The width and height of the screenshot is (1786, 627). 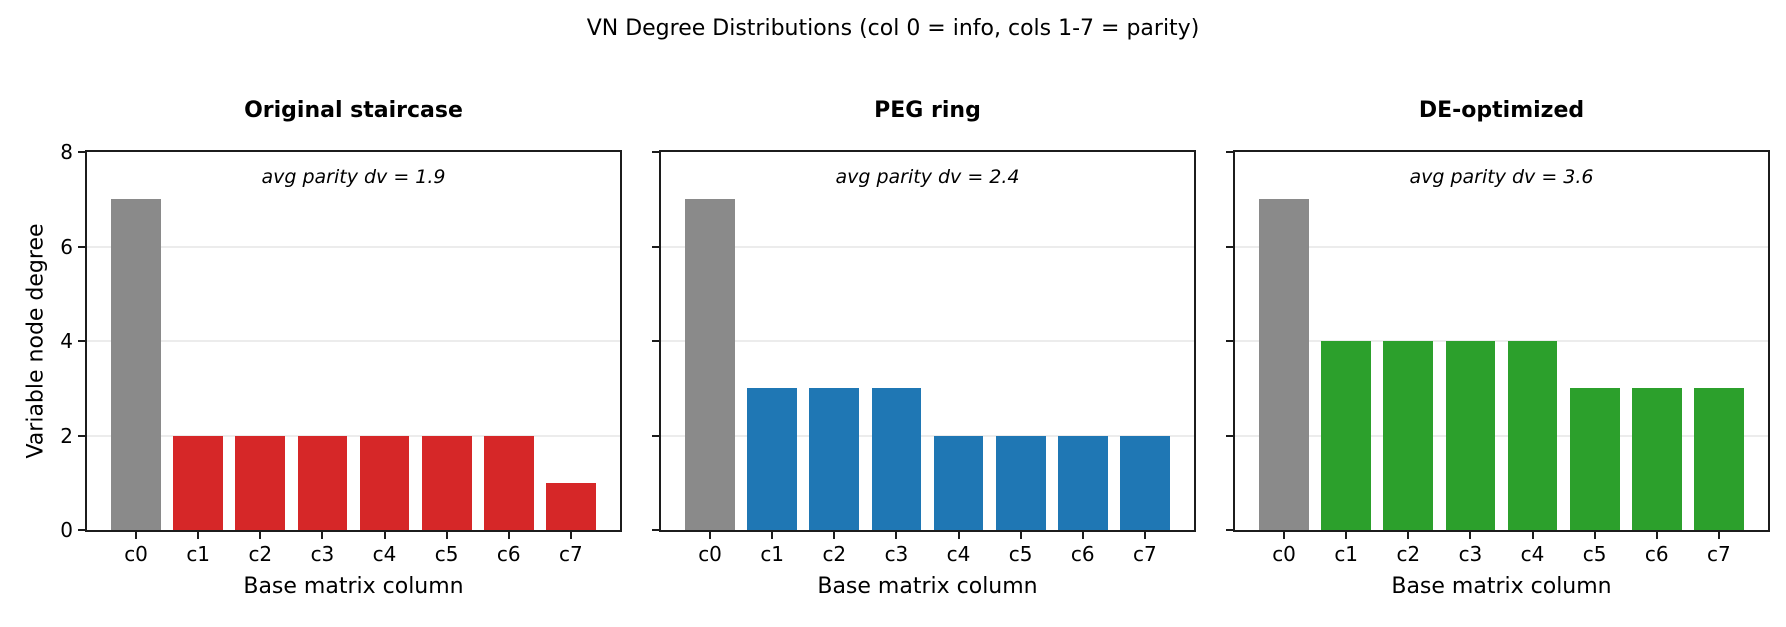 What do you see at coordinates (927, 177) in the screenshot?
I see `avg-parity-annotation: avg parity dv = 2.4` at bounding box center [927, 177].